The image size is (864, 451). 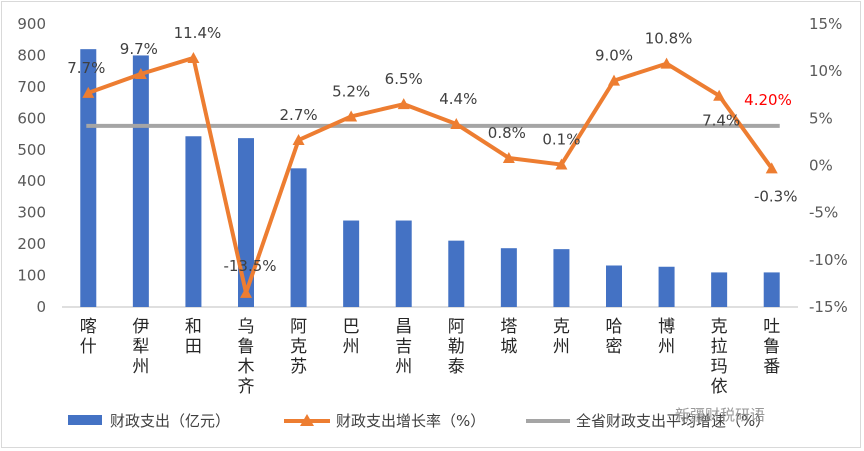 I want to click on watermark-text: 新疆财税研语, so click(x=720, y=415).